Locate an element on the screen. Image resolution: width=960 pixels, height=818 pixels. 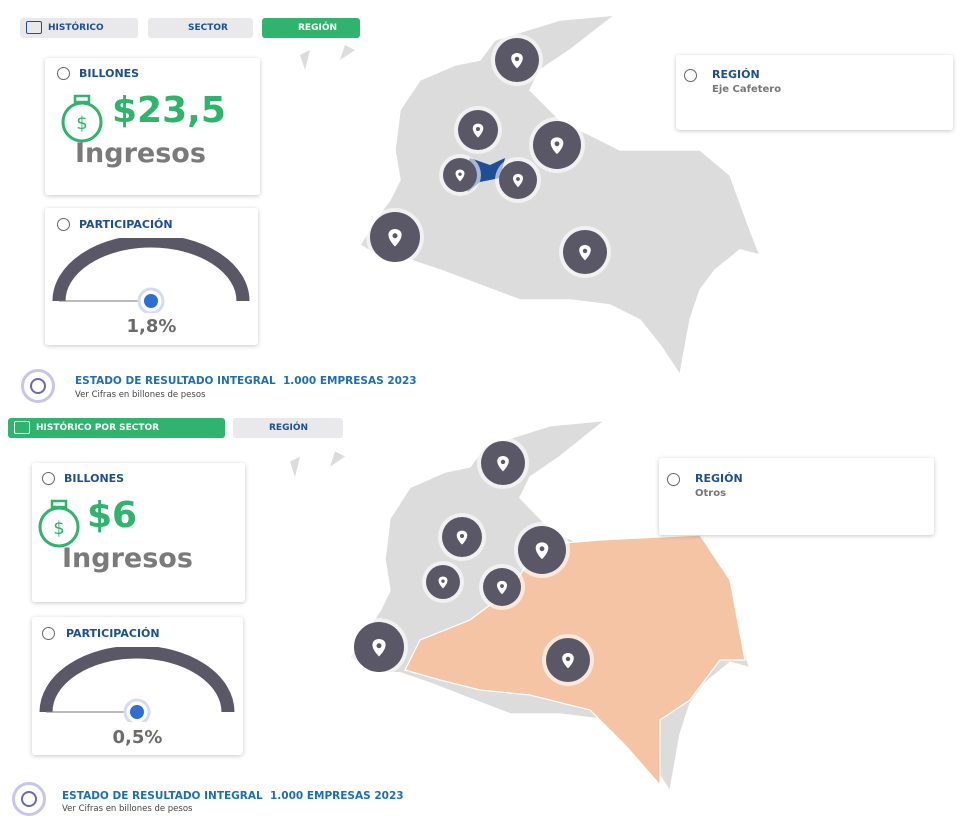
region-value: Eje Cafetero is located at coordinates (747, 89).